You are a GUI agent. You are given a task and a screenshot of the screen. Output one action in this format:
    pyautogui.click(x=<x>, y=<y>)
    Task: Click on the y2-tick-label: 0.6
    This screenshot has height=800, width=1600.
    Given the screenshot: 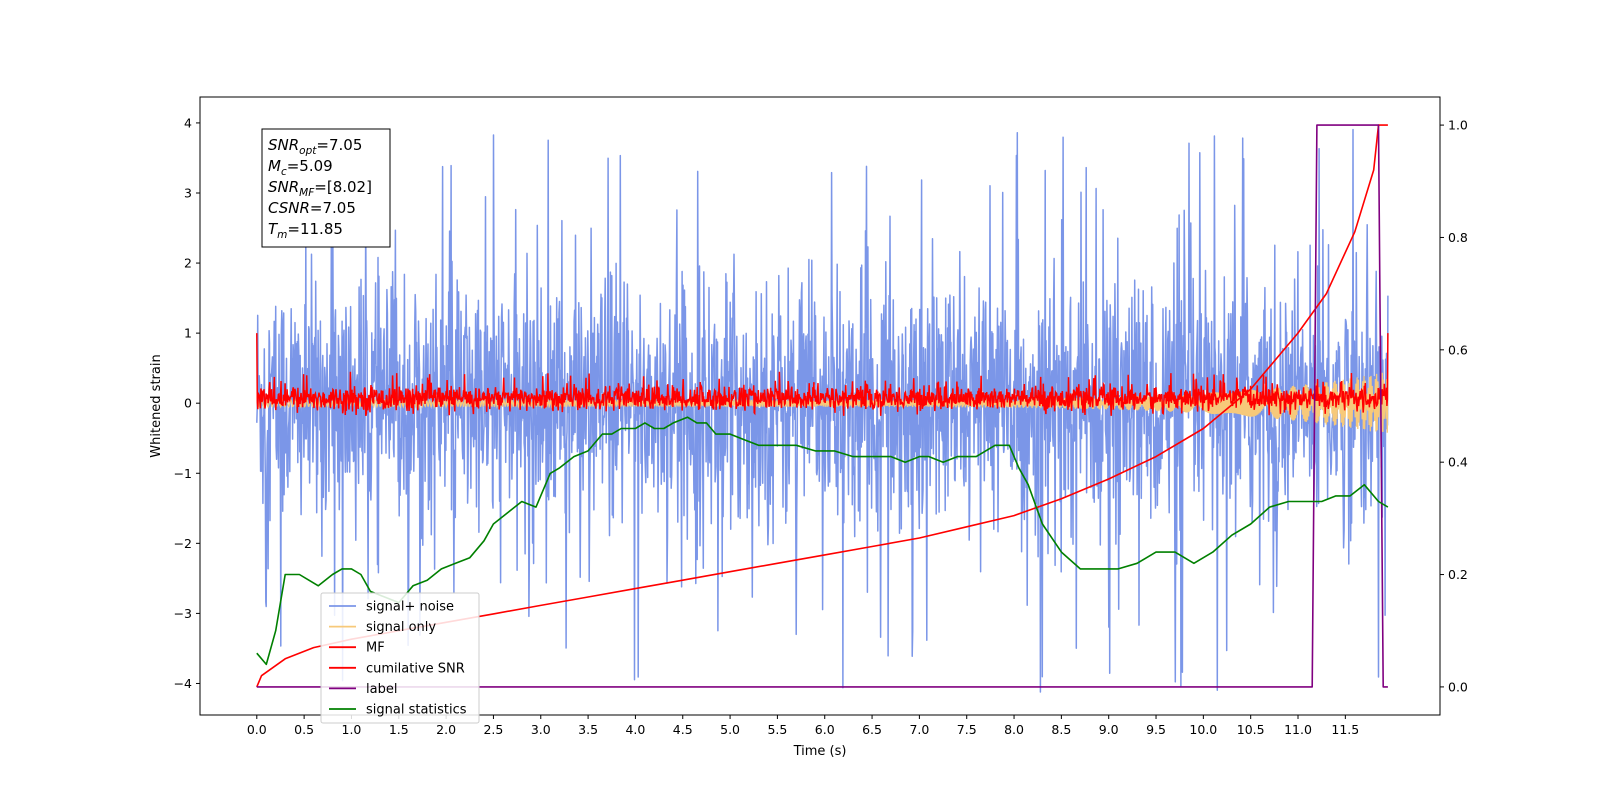 What is the action you would take?
    pyautogui.click(x=1458, y=349)
    